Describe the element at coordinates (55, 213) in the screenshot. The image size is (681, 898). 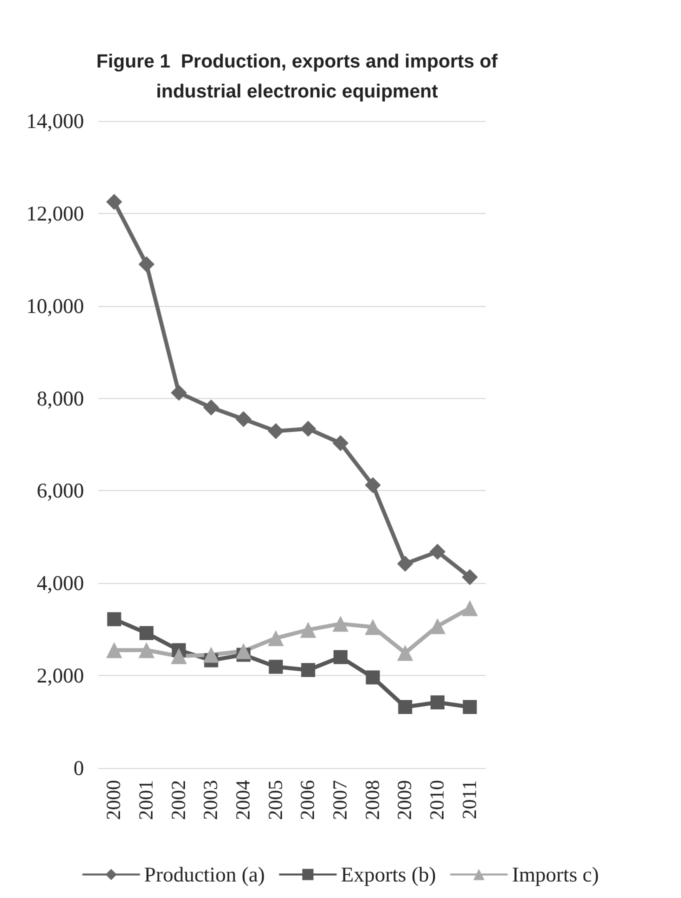
I see `y-tick-label: 12,000` at that location.